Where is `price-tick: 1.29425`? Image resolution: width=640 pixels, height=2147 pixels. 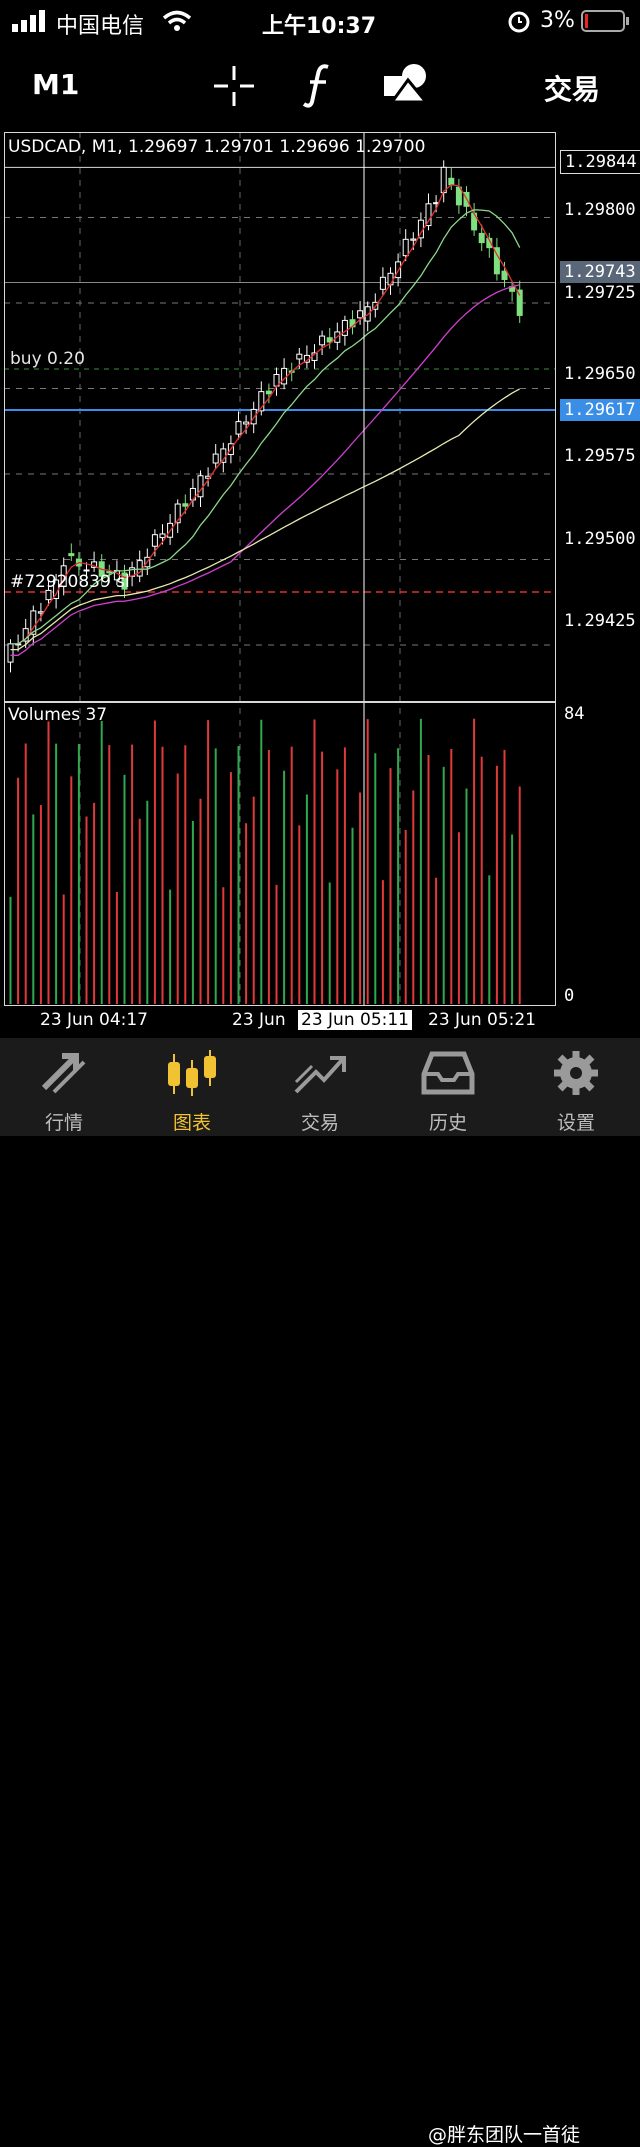 price-tick: 1.29425 is located at coordinates (600, 621).